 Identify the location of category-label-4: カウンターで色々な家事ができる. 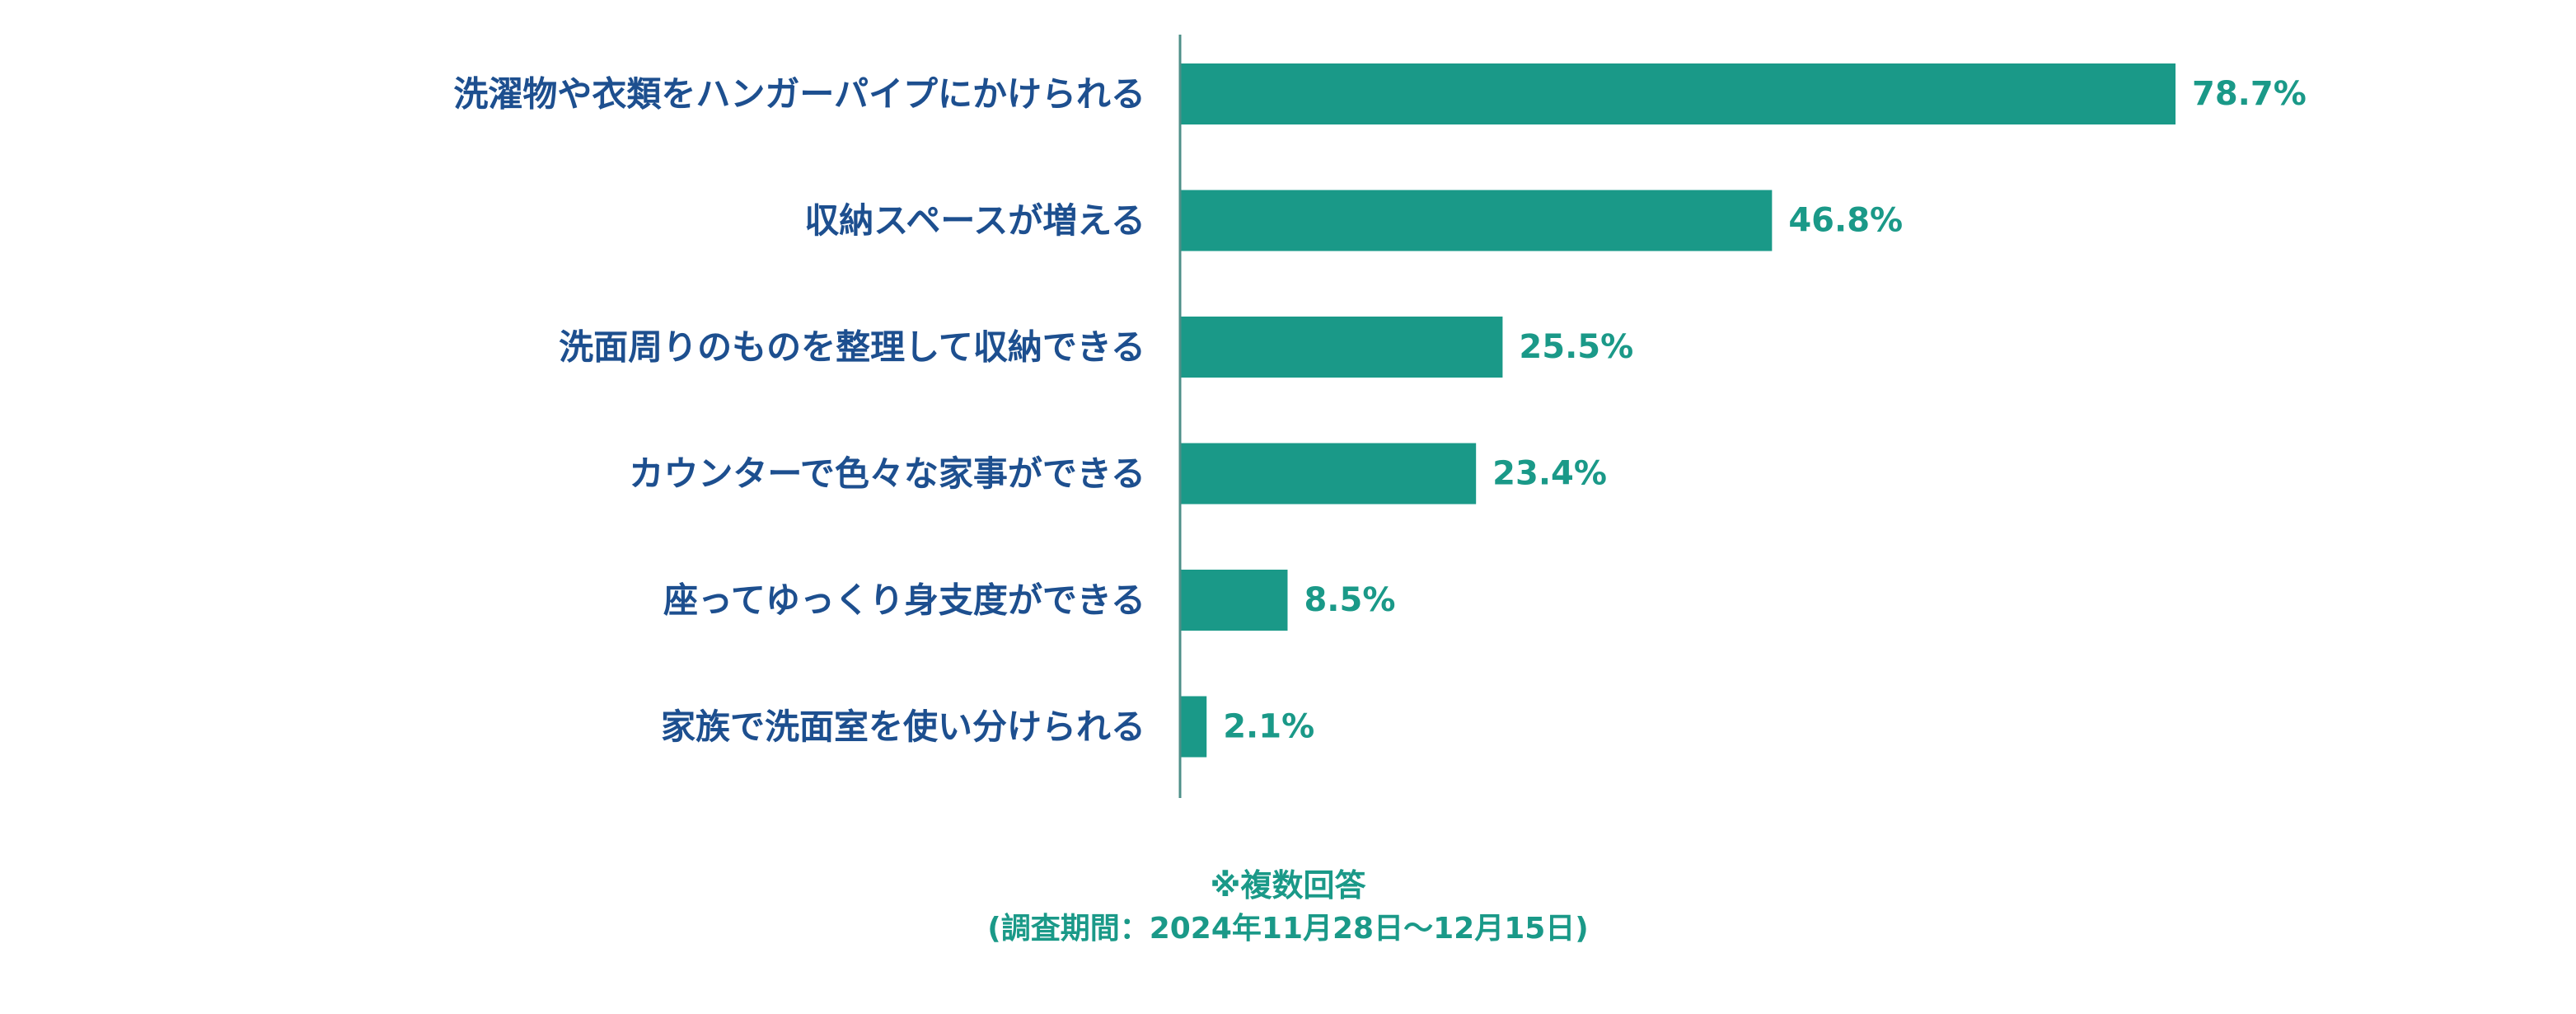
(887, 473).